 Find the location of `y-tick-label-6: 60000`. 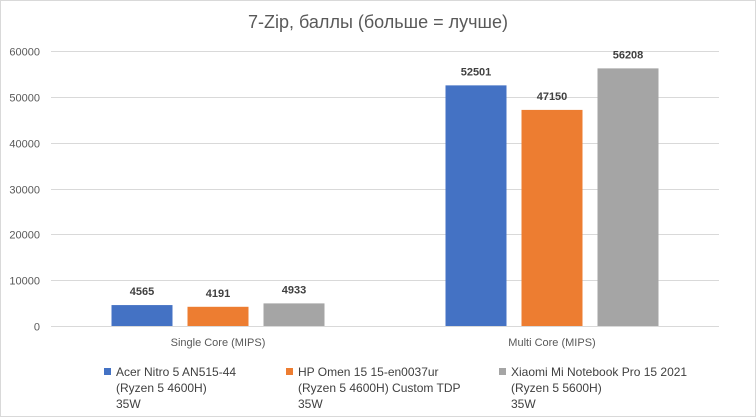

y-tick-label-6: 60000 is located at coordinates (24, 53).